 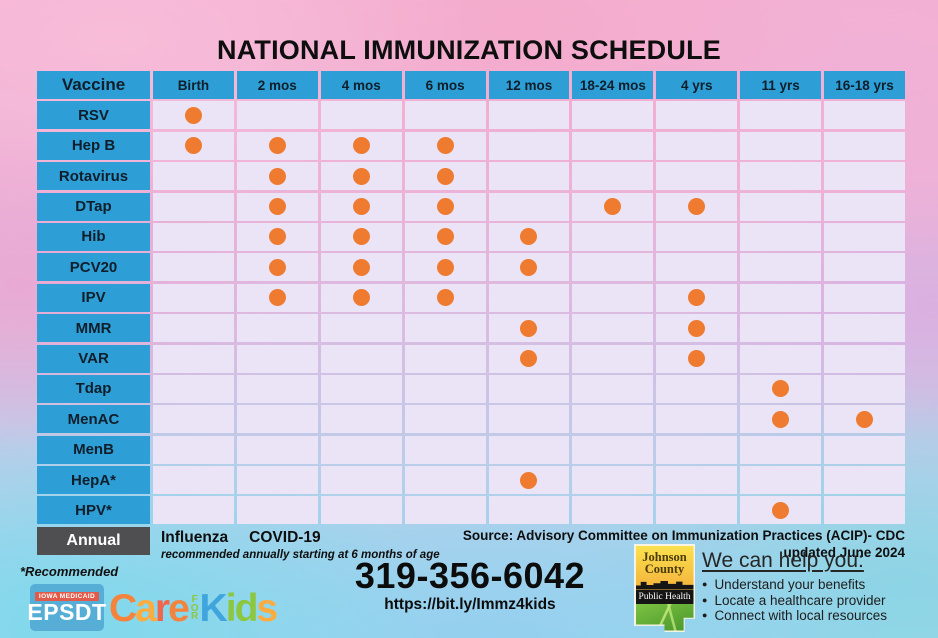 I want to click on cell-tdap-birth, so click(x=193, y=388).